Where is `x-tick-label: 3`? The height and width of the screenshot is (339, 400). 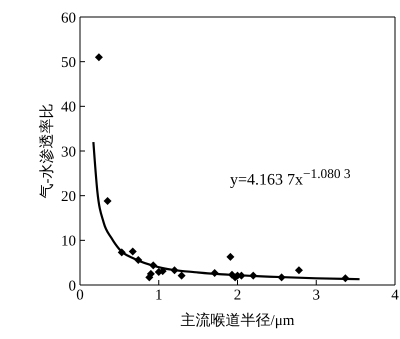 x-tick-label: 3 is located at coordinates (316, 296).